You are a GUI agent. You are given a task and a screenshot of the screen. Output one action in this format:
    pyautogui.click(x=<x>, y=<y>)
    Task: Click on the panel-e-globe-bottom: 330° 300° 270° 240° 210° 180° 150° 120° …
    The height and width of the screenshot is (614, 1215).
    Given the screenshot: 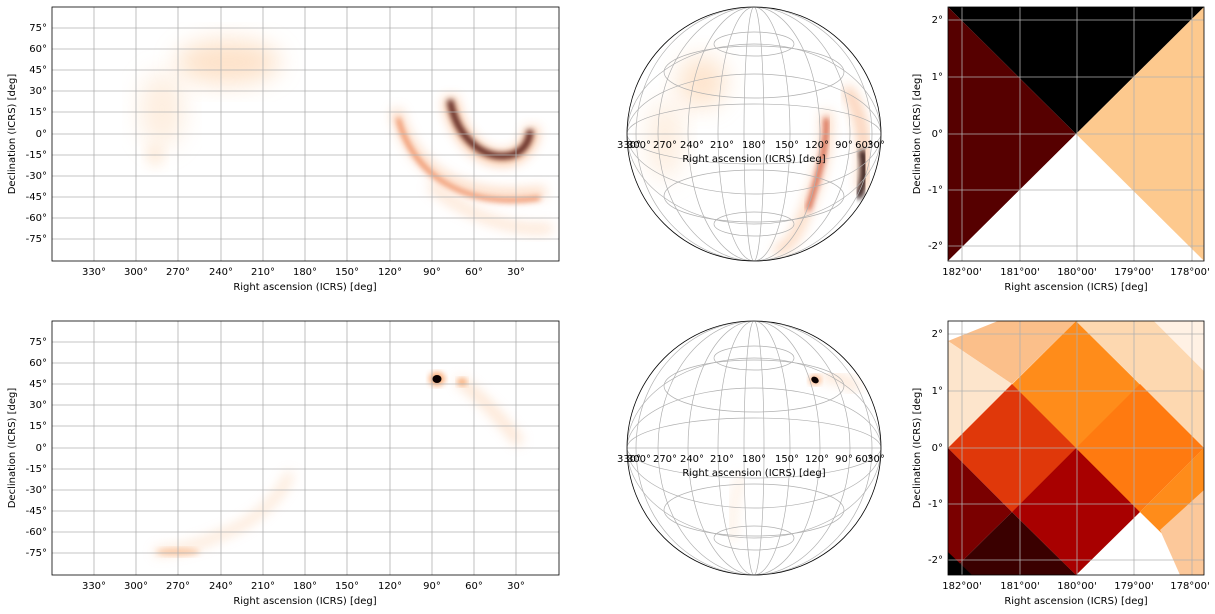 What is the action you would take?
    pyautogui.click(x=751, y=448)
    